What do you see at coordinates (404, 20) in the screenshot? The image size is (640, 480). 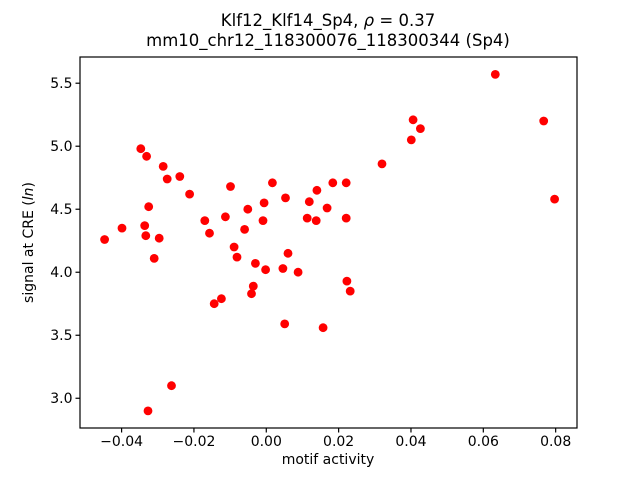 I see `title-rho-value: = 0.37` at bounding box center [404, 20].